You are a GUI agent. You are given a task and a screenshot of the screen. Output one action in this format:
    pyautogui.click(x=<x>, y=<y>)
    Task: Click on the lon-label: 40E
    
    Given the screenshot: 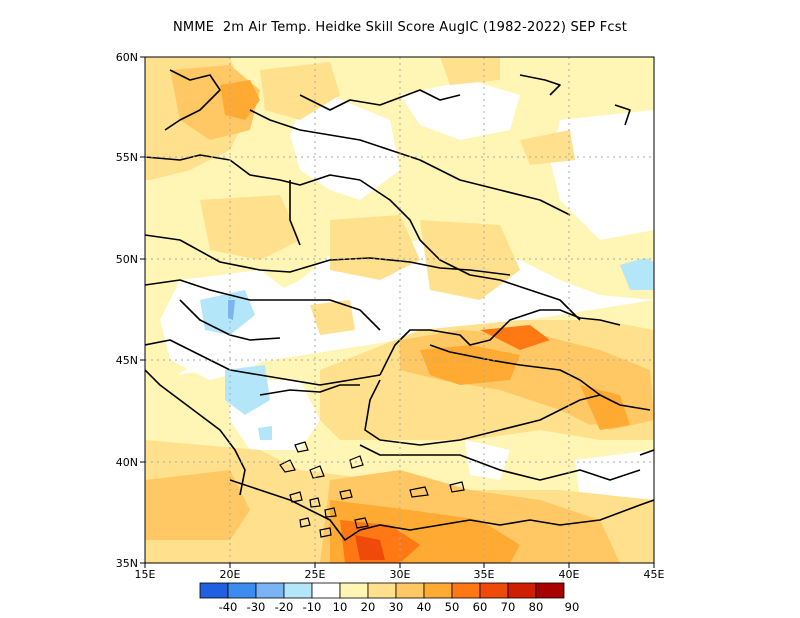 What is the action you would take?
    pyautogui.click(x=569, y=574)
    